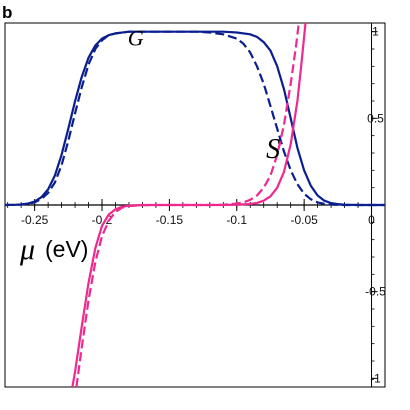  What do you see at coordinates (375, 32) in the screenshot?
I see `y-tick-label: 1` at bounding box center [375, 32].